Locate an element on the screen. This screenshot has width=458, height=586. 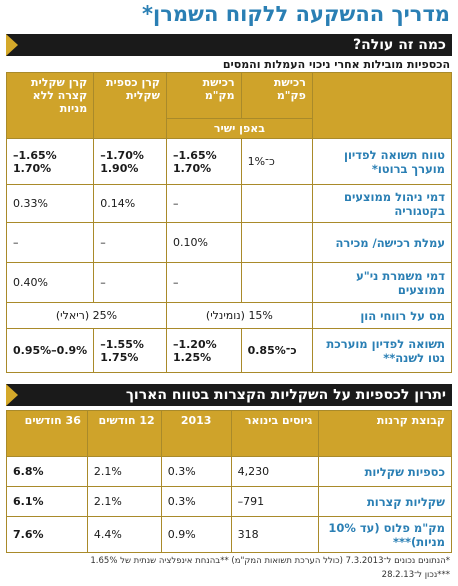
cell: 0.40% is located at coordinates (50, 282).